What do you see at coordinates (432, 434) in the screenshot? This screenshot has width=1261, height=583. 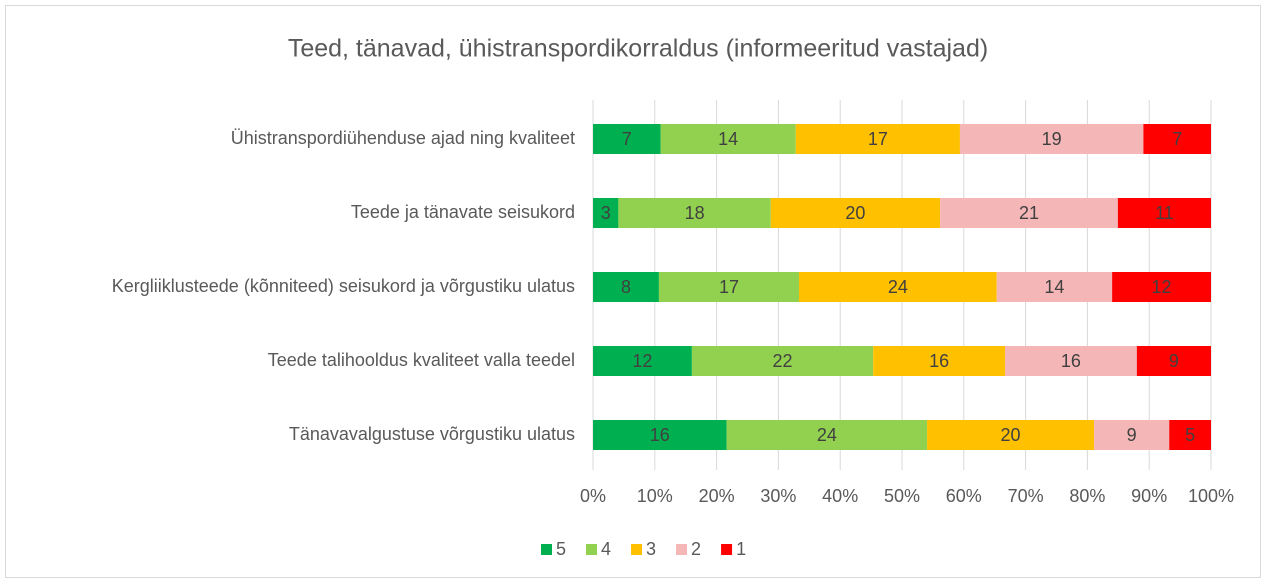 I see `y-tick-label: Tänavavalgustuse võrgustiku ulatus` at bounding box center [432, 434].